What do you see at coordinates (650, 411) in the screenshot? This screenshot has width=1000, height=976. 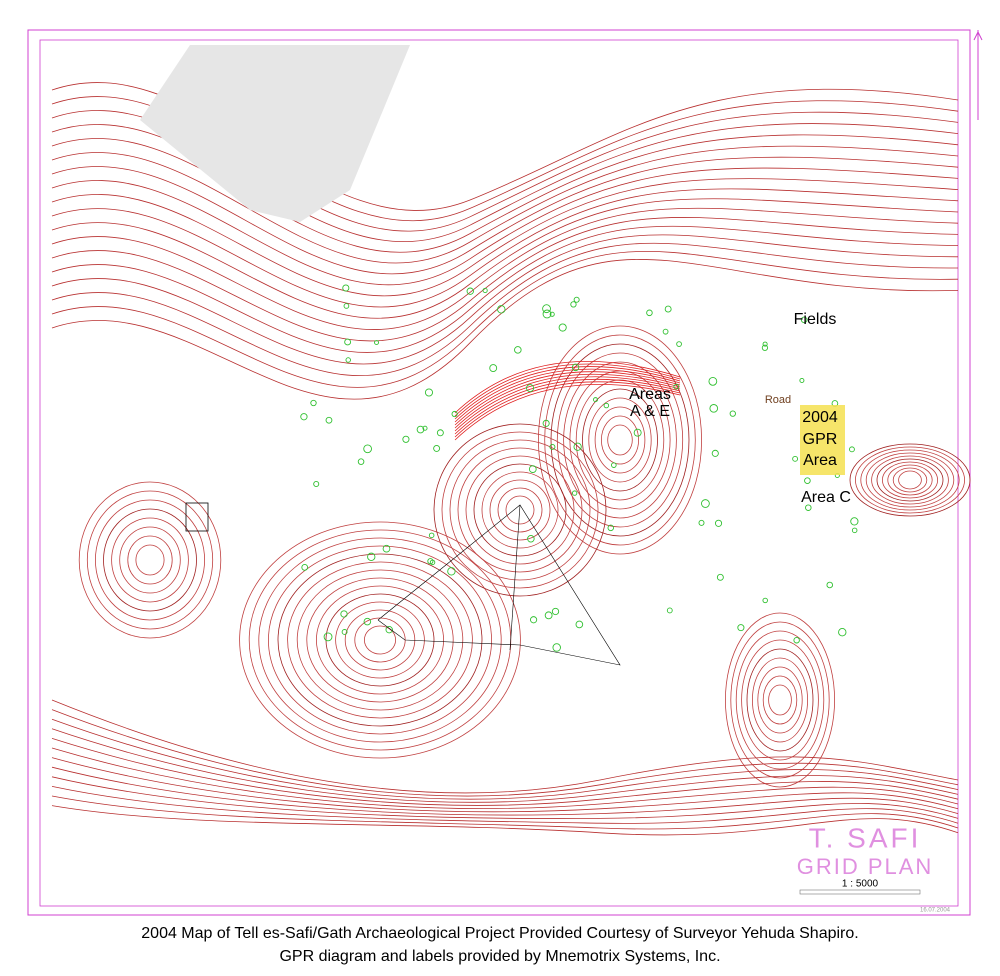 I see `label-areas: A & E` at bounding box center [650, 411].